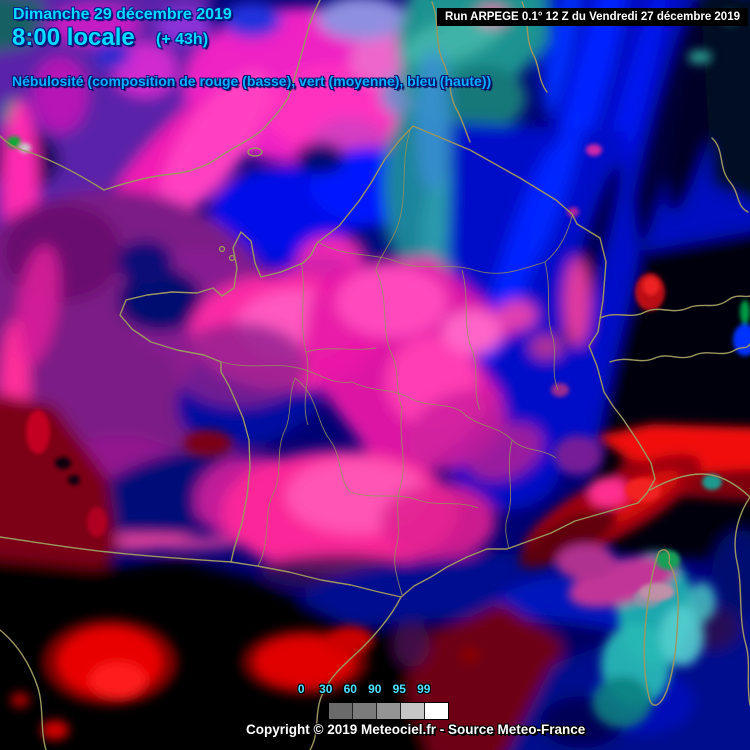 Image resolution: width=750 pixels, height=750 pixels. Describe the element at coordinates (362, 689) in the screenshot. I see `scale-labels: 0 30 60 90 95 99` at that location.